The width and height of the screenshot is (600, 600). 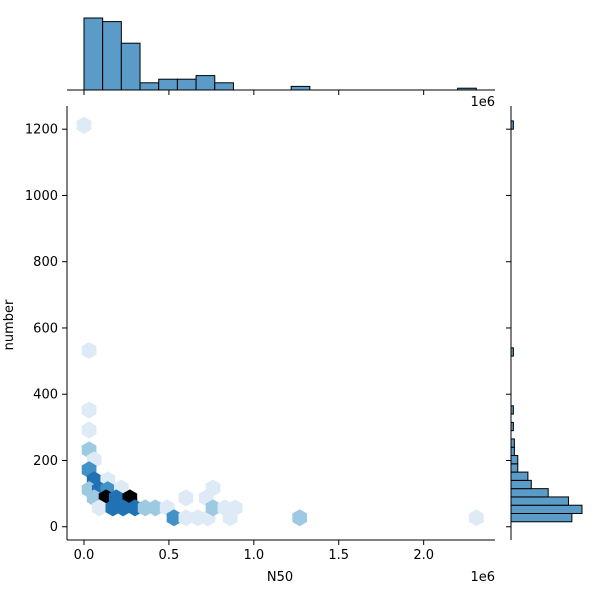 I want to click on x-tick-label: 0.0, so click(x=84, y=555).